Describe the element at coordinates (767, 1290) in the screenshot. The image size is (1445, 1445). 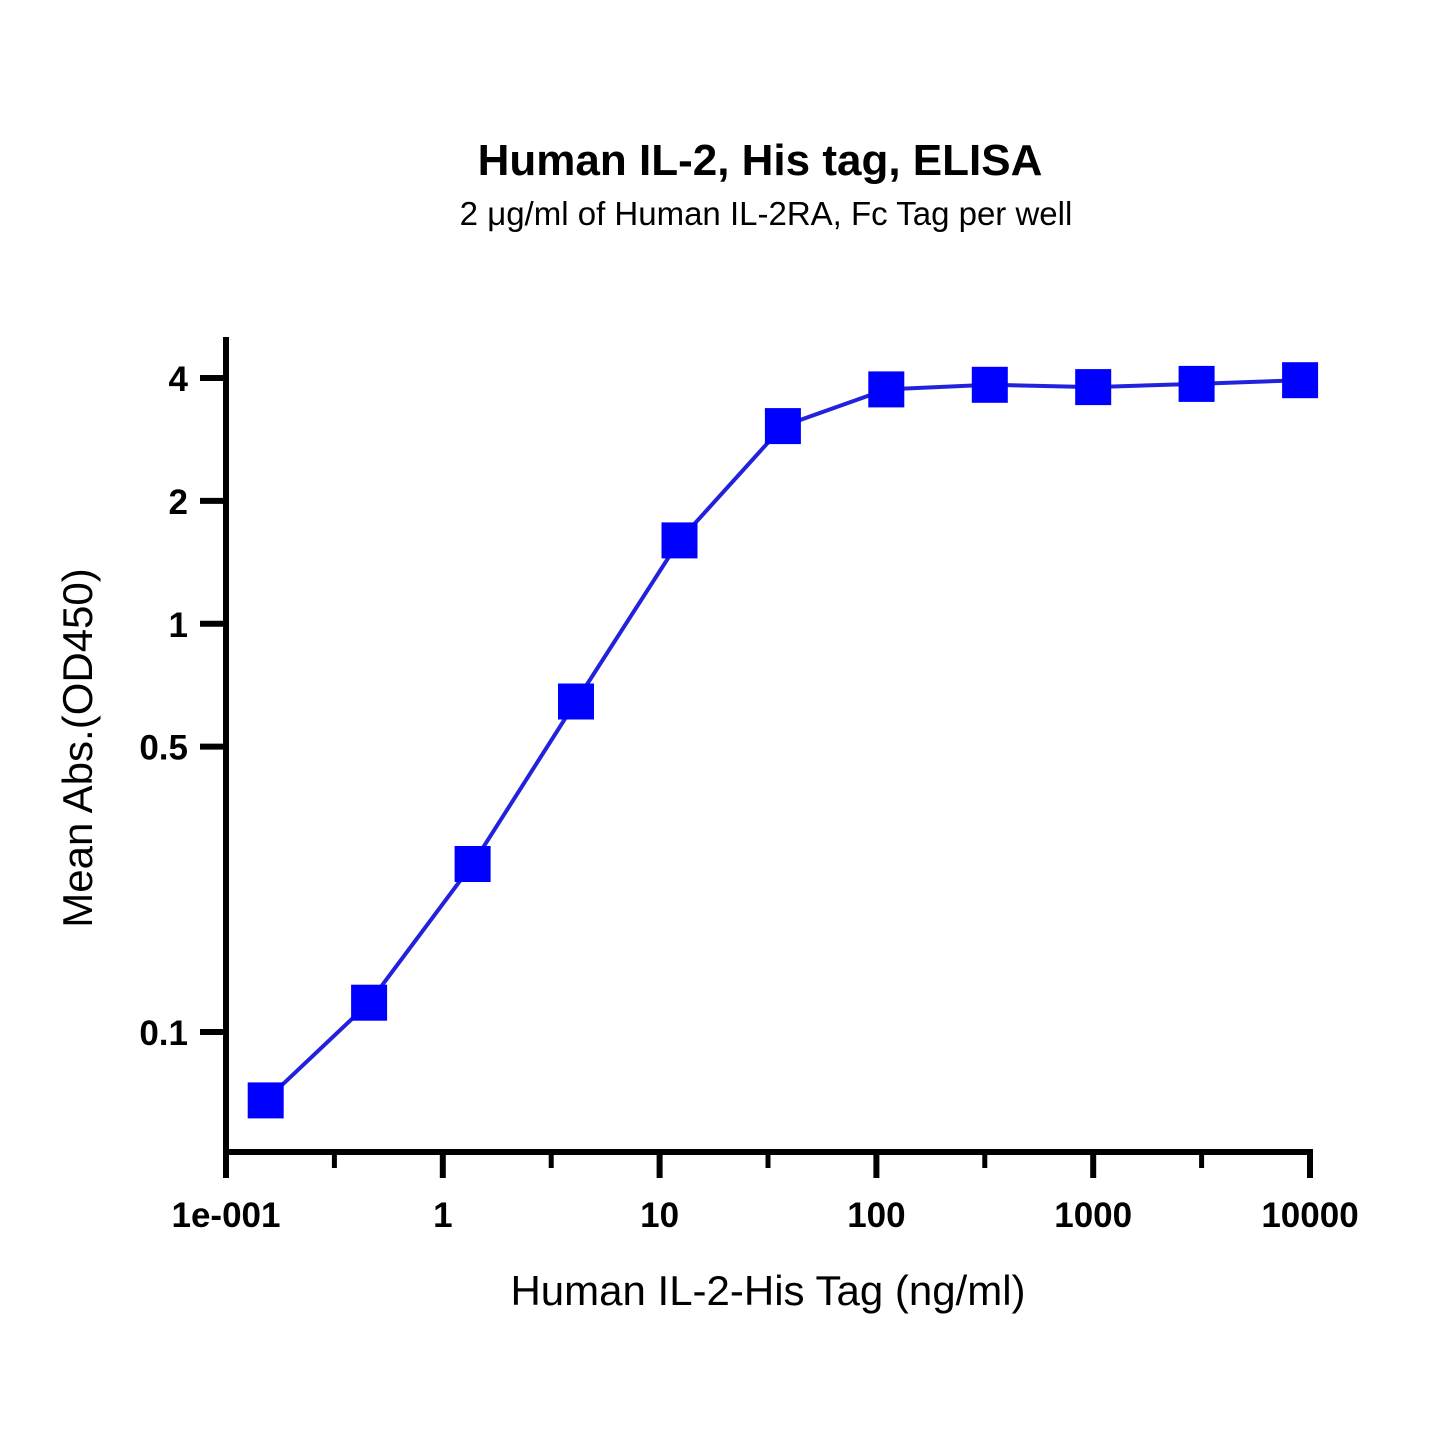
I see `x-axis-label: Human IL-2-His Tag (ng/ml)` at that location.